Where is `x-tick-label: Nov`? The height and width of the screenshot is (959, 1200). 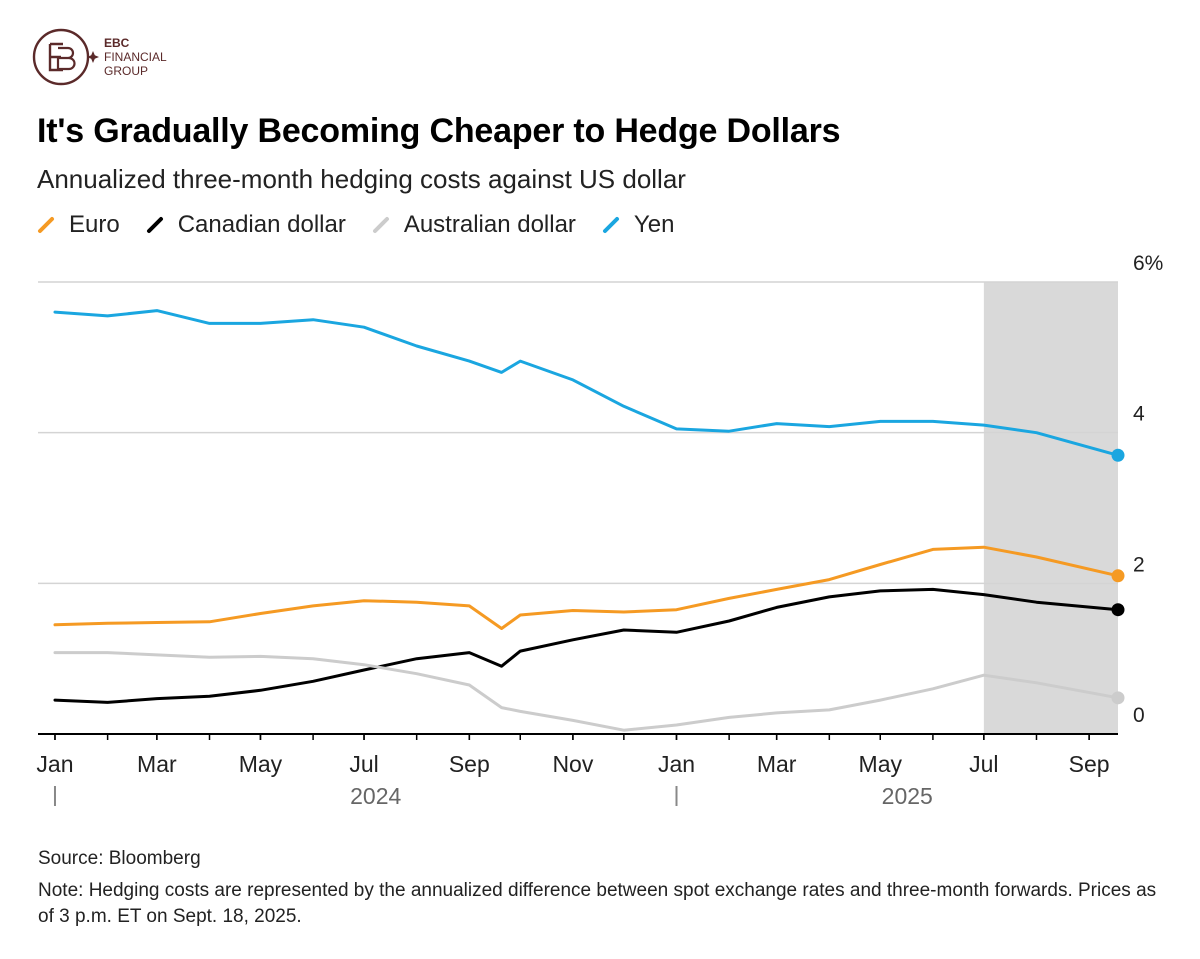
x-tick-label: Nov is located at coordinates (572, 764).